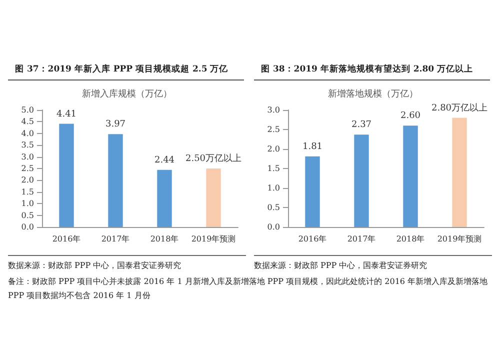 The image size is (500, 362). Describe the element at coordinates (115, 125) in the screenshot. I see `data-label: 3.97` at that location.